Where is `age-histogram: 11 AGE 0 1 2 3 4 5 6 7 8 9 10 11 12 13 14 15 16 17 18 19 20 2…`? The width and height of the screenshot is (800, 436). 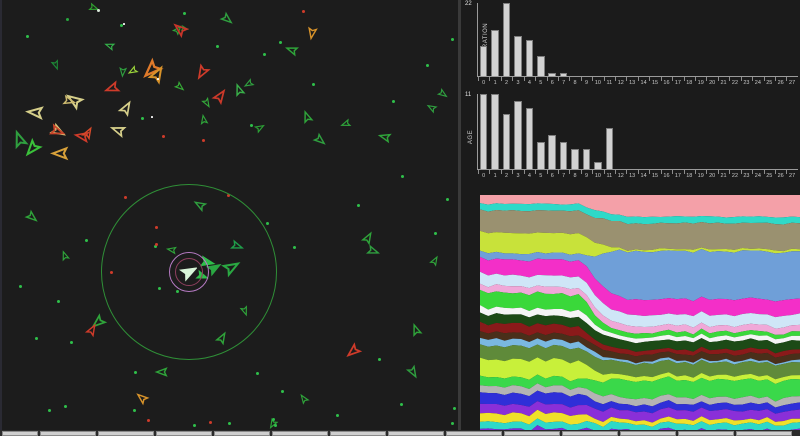
age-histogram: 11 AGE 0 1 2 3 4 5 6 7 8 9 10 11 12 13 14 15 16 17 18 19 20 2… is located at coordinates (631, 137).